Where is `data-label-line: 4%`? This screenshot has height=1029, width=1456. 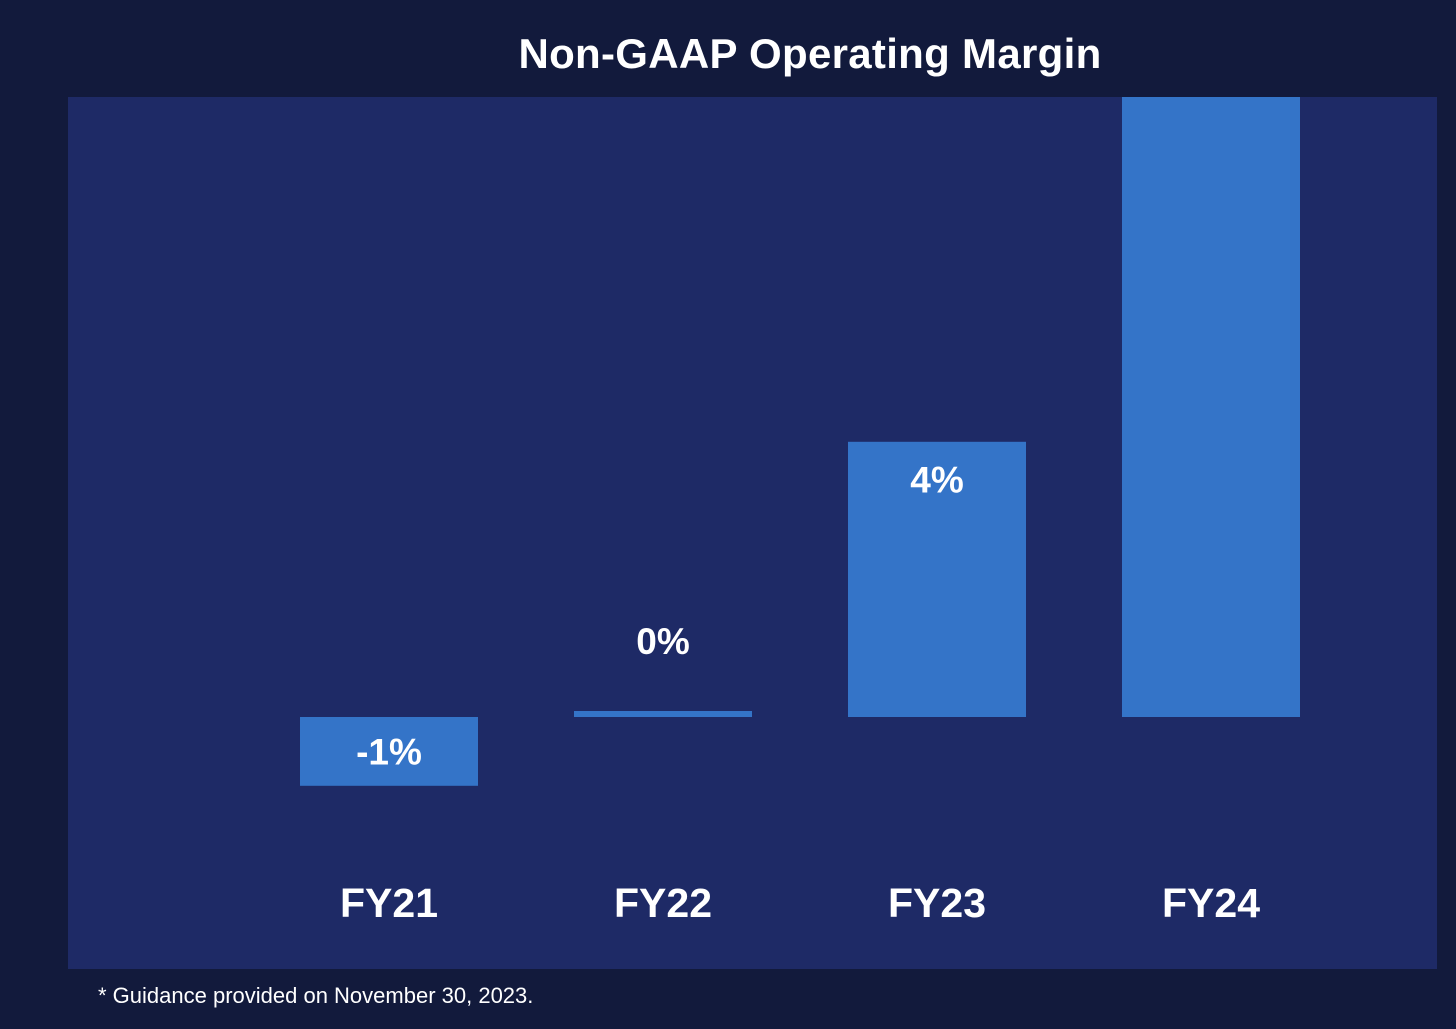
data-label-line: 4% is located at coordinates (936, 479).